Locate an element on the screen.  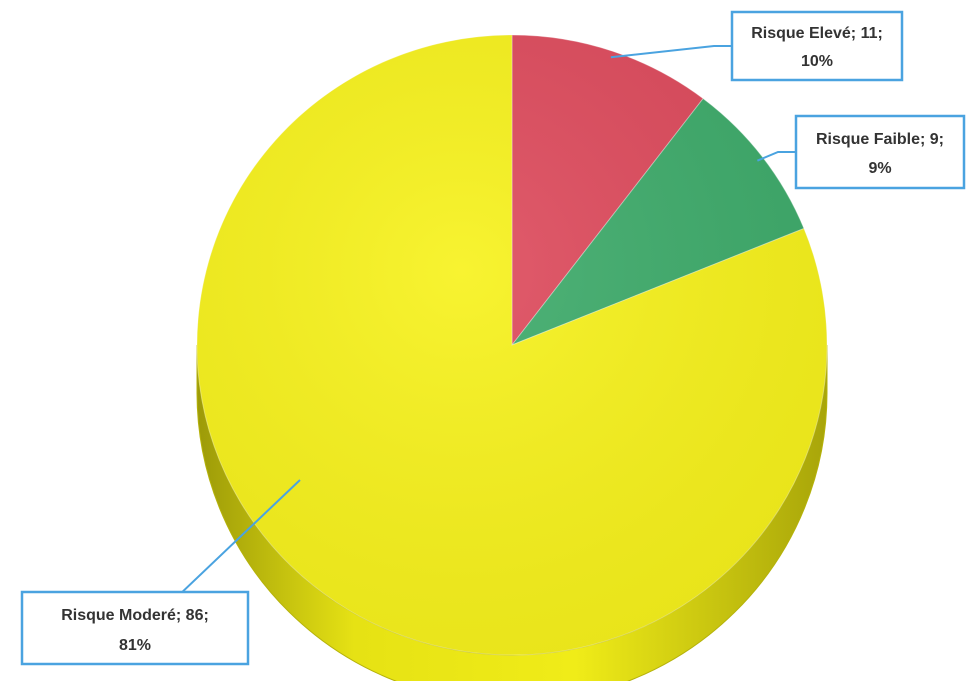
label-box-faible is located at coordinates (880, 152).